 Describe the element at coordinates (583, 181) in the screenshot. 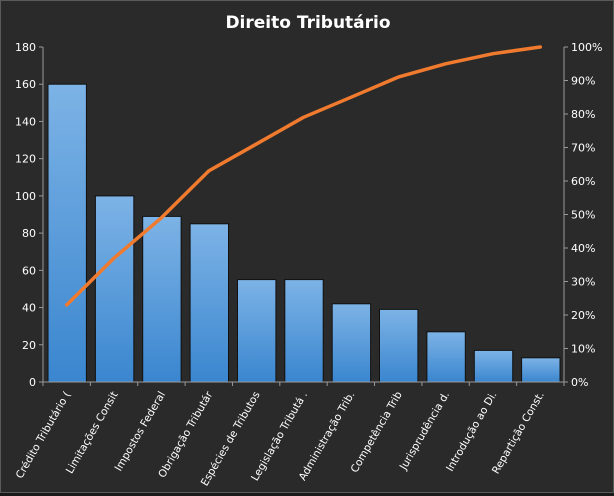

I see `y2-tick-label: 60%` at that location.